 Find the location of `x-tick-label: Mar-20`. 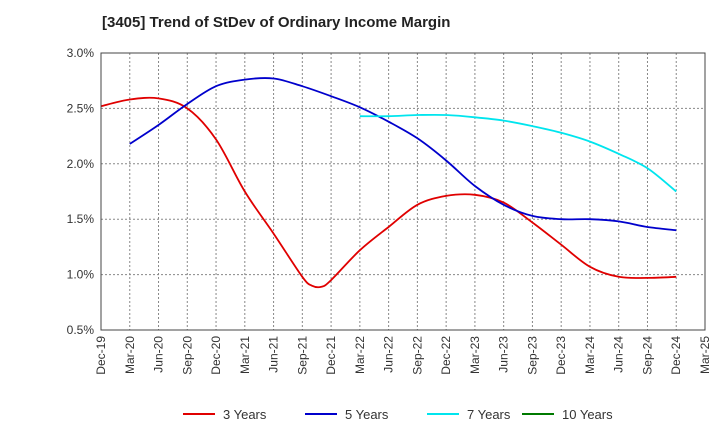

x-tick-label: Mar-20 is located at coordinates (130, 355).